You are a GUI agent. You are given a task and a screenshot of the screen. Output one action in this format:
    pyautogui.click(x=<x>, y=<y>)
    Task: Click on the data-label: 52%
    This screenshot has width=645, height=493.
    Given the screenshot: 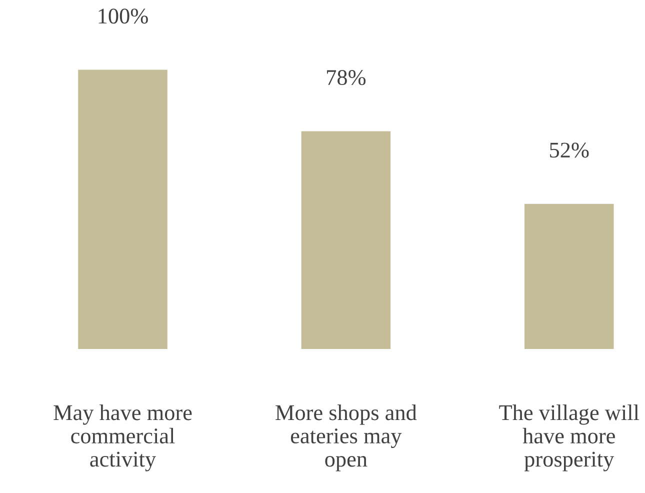 What is the action you would take?
    pyautogui.click(x=569, y=150)
    